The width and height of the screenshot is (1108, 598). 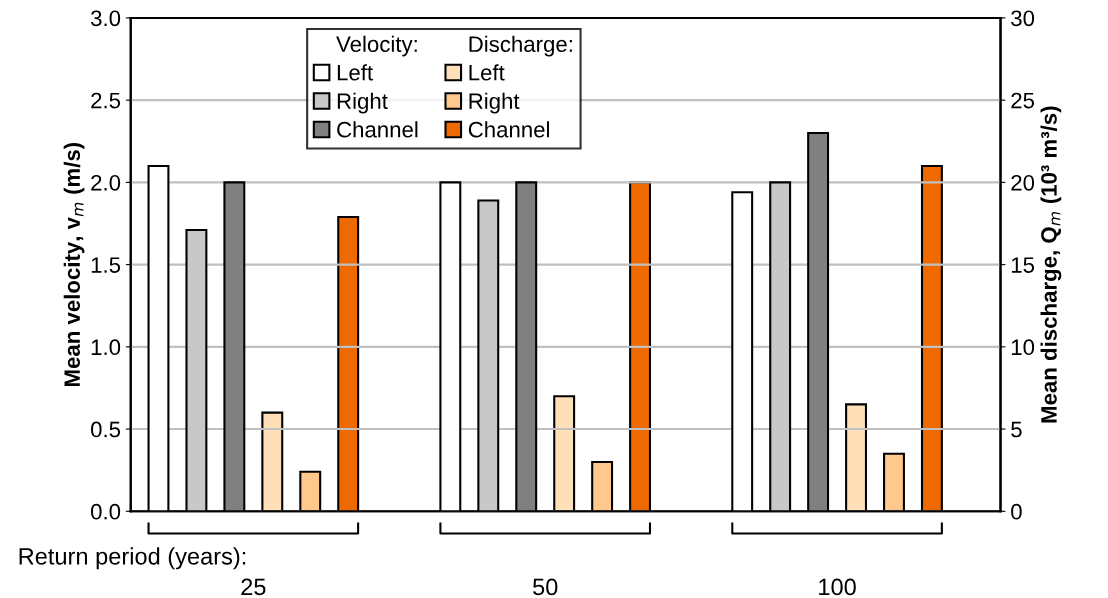 I want to click on y-tick-label: 1.5, so click(x=106, y=265).